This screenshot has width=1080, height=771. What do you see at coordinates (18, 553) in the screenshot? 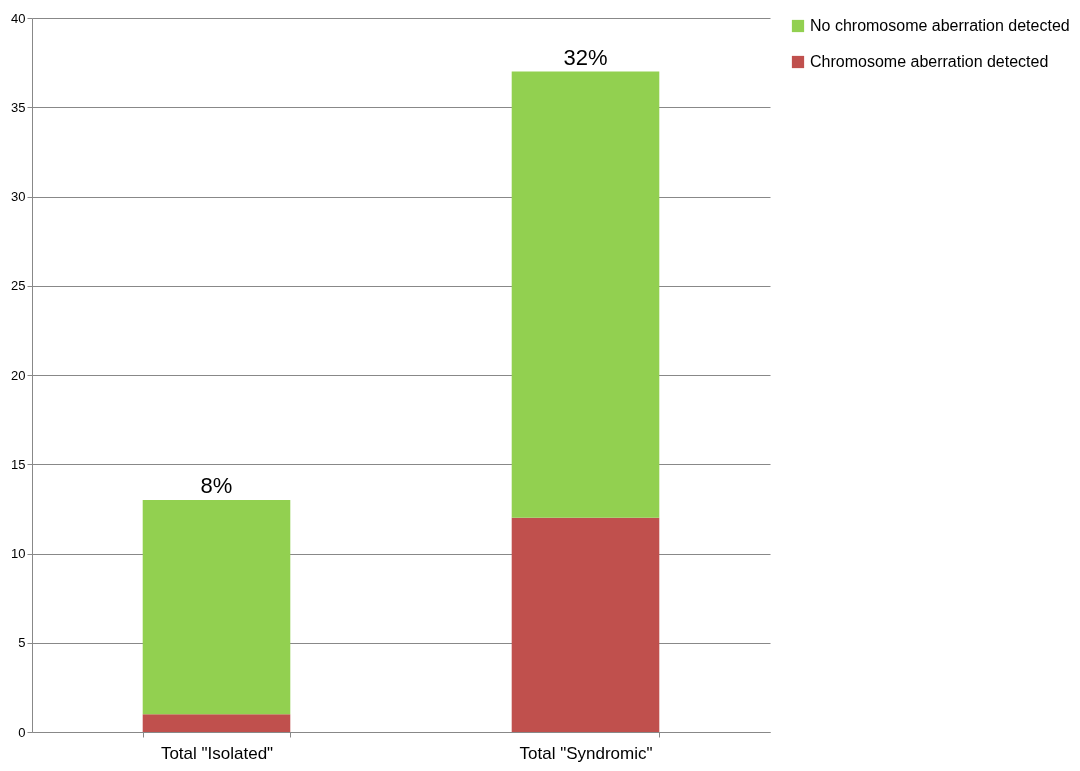
I see `y-tick-label: 10` at bounding box center [18, 553].